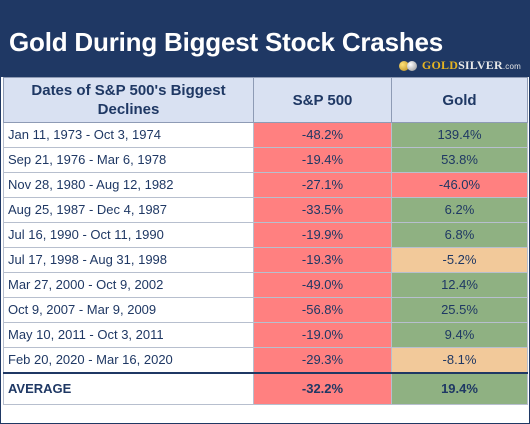  Describe the element at coordinates (322, 285) in the screenshot. I see `sp500-cell: -49.0%` at that location.